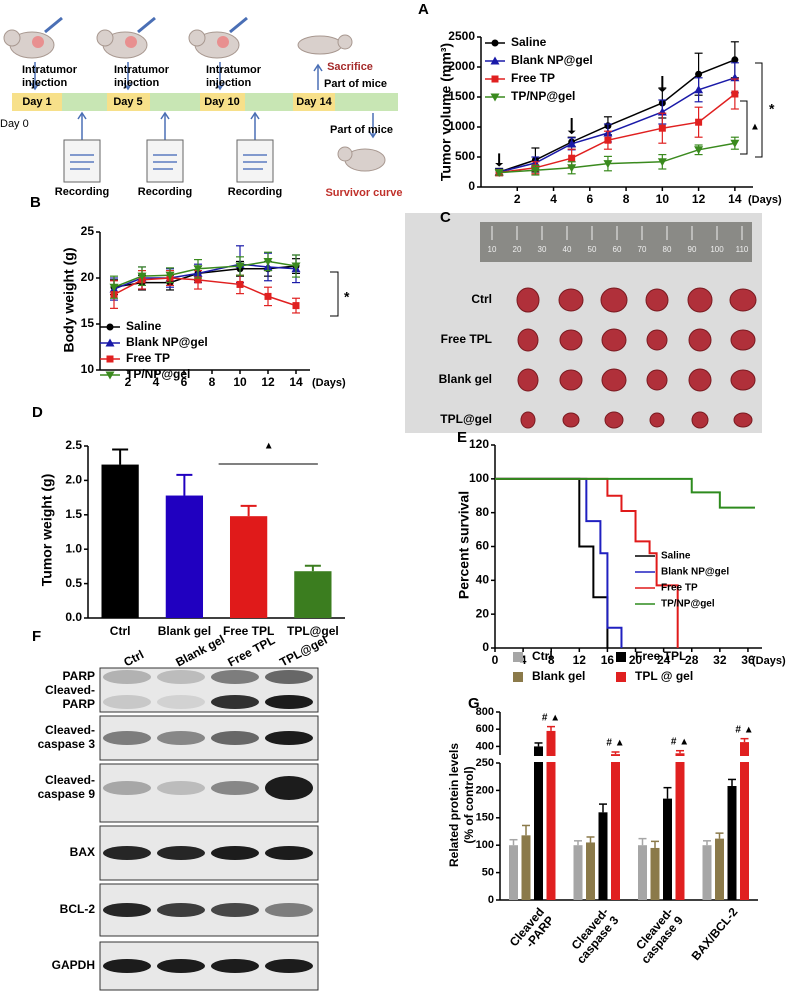 This screenshot has width=789, height=993. What do you see at coordinates (742, 249) in the screenshot?
I see `ruler-label: 110` at bounding box center [742, 249].